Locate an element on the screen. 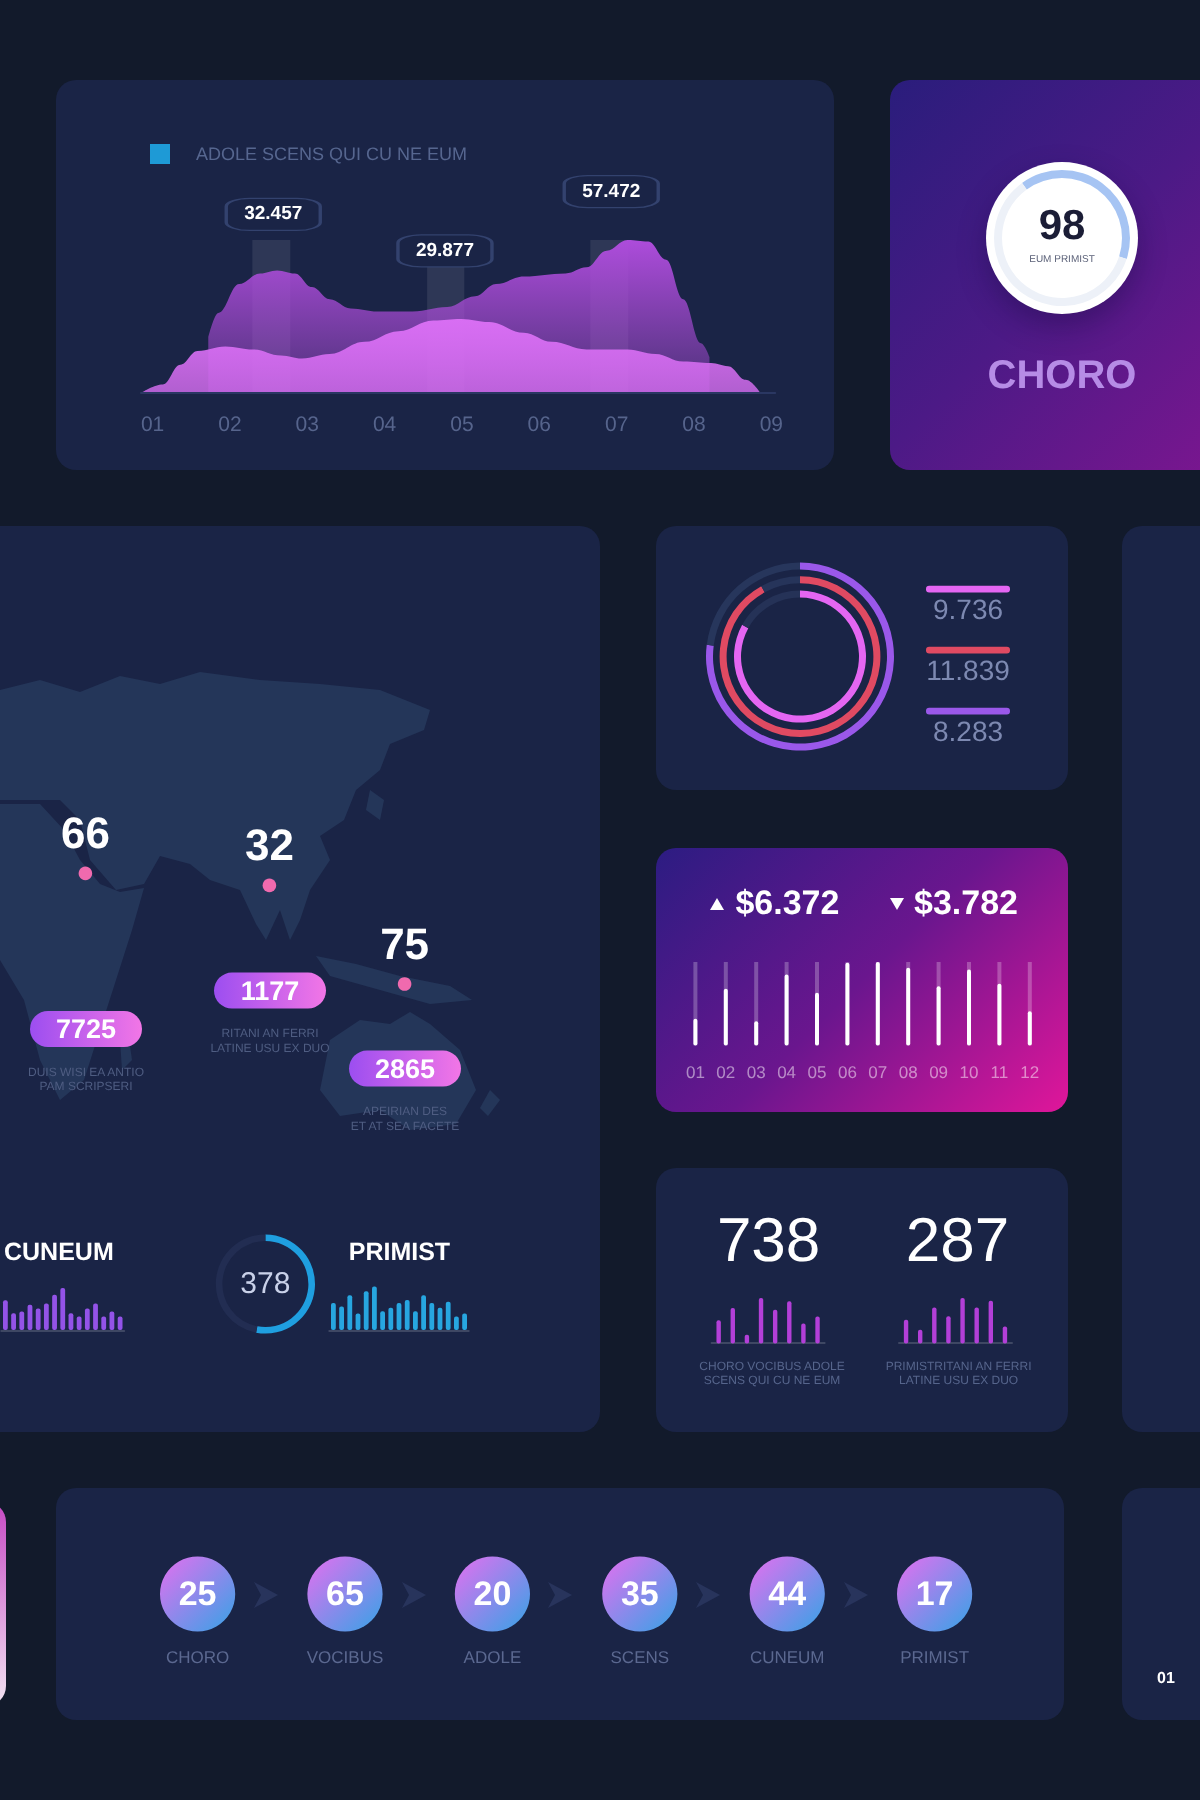 Image resolution: width=1200 pixels, height=1800 pixels. category-label: CUNEUM is located at coordinates (787, 1657).